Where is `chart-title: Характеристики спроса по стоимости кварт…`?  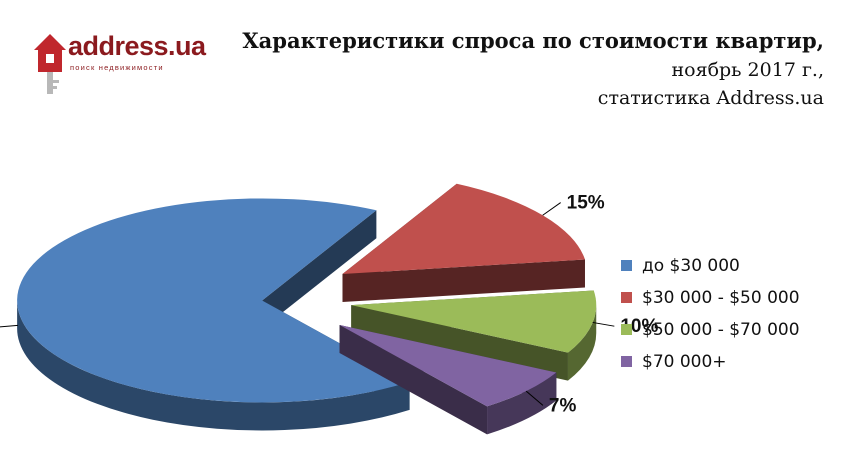
chart-title: Характеристики спроса по стоимости кварт… is located at coordinates (533, 69).